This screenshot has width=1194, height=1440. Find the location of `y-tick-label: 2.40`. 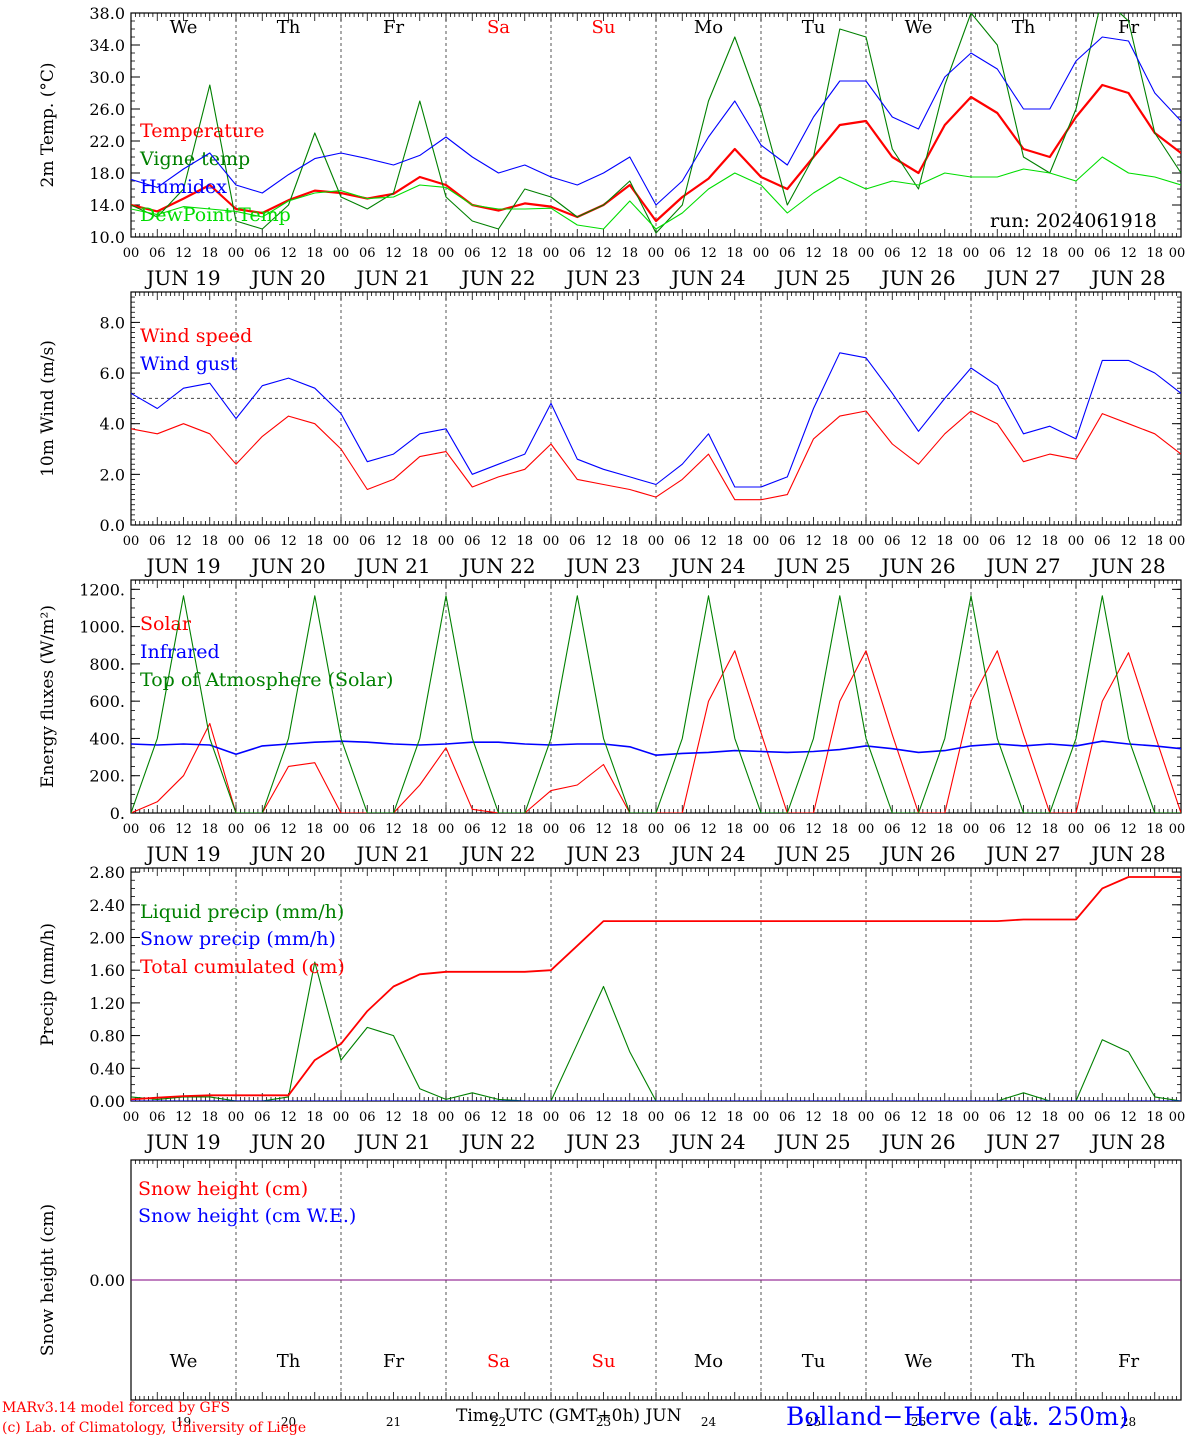

y-tick-label: 2.40 is located at coordinates (107, 905).